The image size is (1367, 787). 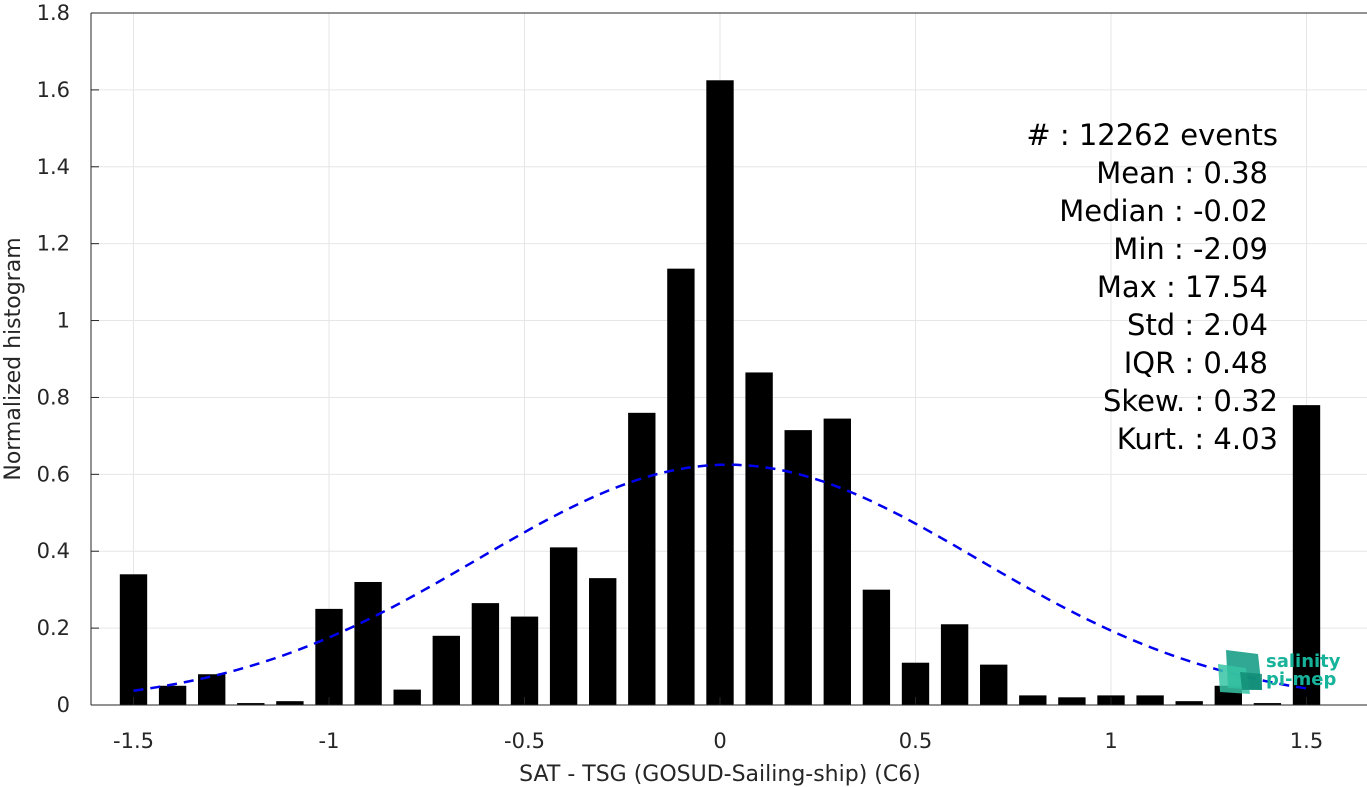 I want to click on stats-line: Skew. : 0.32, so click(x=1190, y=401).